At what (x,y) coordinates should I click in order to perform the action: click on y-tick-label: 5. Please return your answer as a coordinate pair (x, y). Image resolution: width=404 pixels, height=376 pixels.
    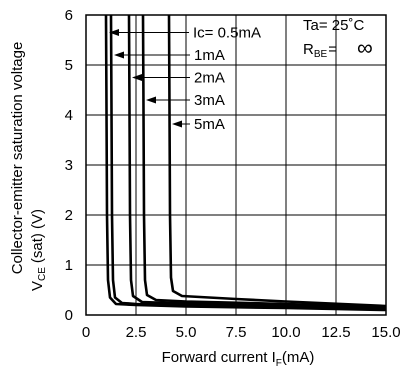
    Looking at the image, I should click on (69, 65).